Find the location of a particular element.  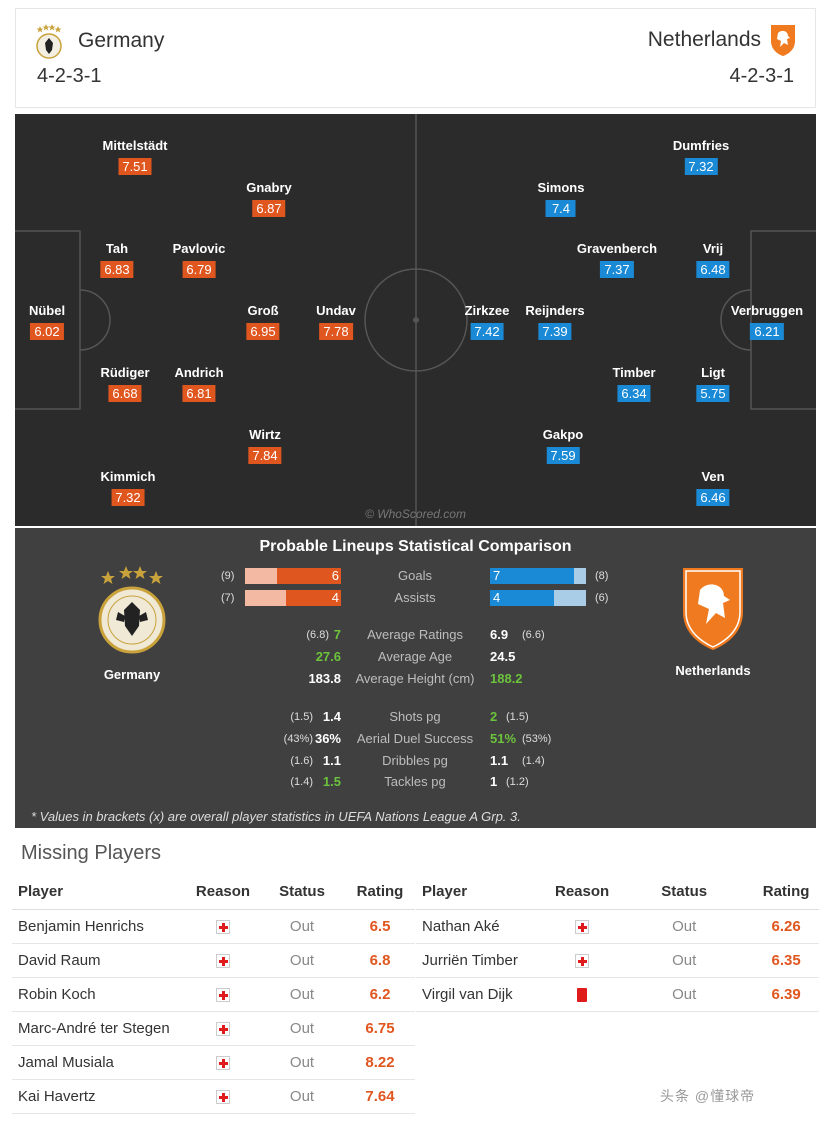

player-name: Robin Koch is located at coordinates (99, 994).